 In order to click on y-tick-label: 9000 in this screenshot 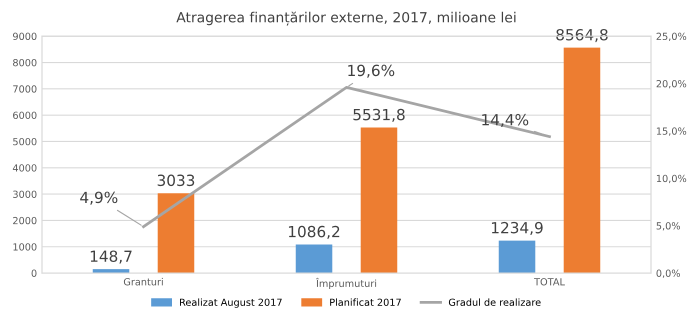, I will do `click(24, 36)`.